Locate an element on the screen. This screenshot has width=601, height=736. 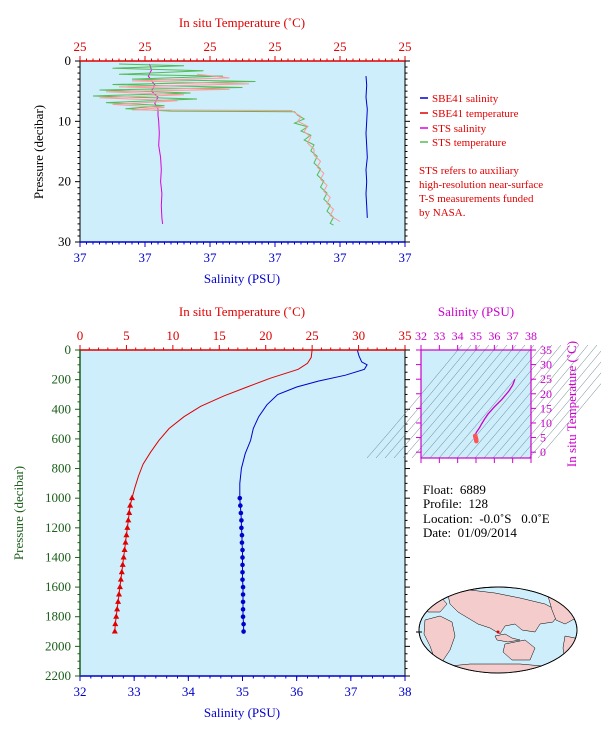
pressure-tick-label: 2200 is located at coordinates (58, 675).